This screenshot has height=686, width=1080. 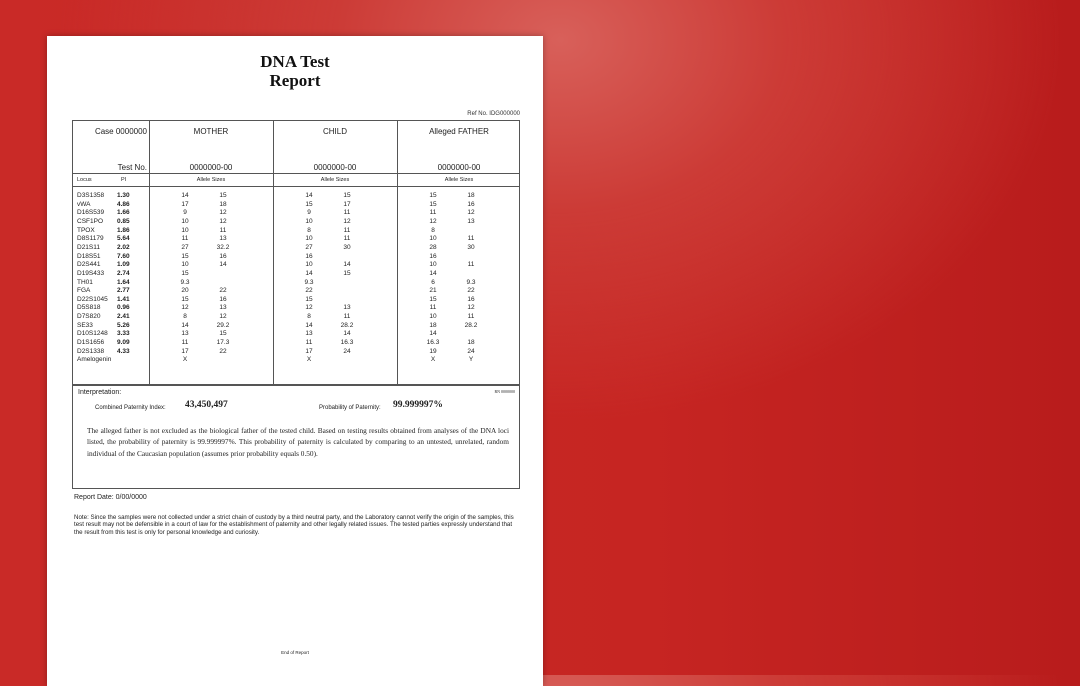 What do you see at coordinates (471, 282) in the screenshot?
I see `father-allele-2: 9.3` at bounding box center [471, 282].